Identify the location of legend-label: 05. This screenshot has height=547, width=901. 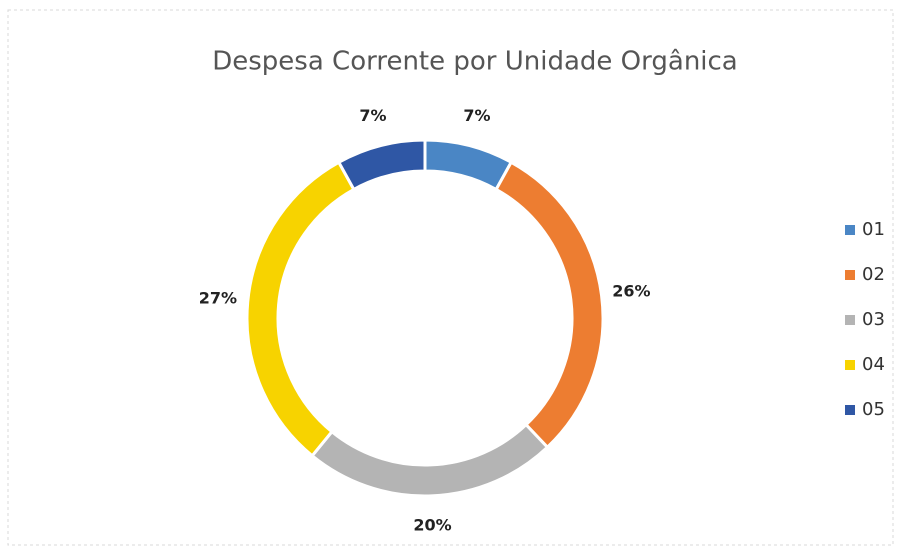
(873, 409).